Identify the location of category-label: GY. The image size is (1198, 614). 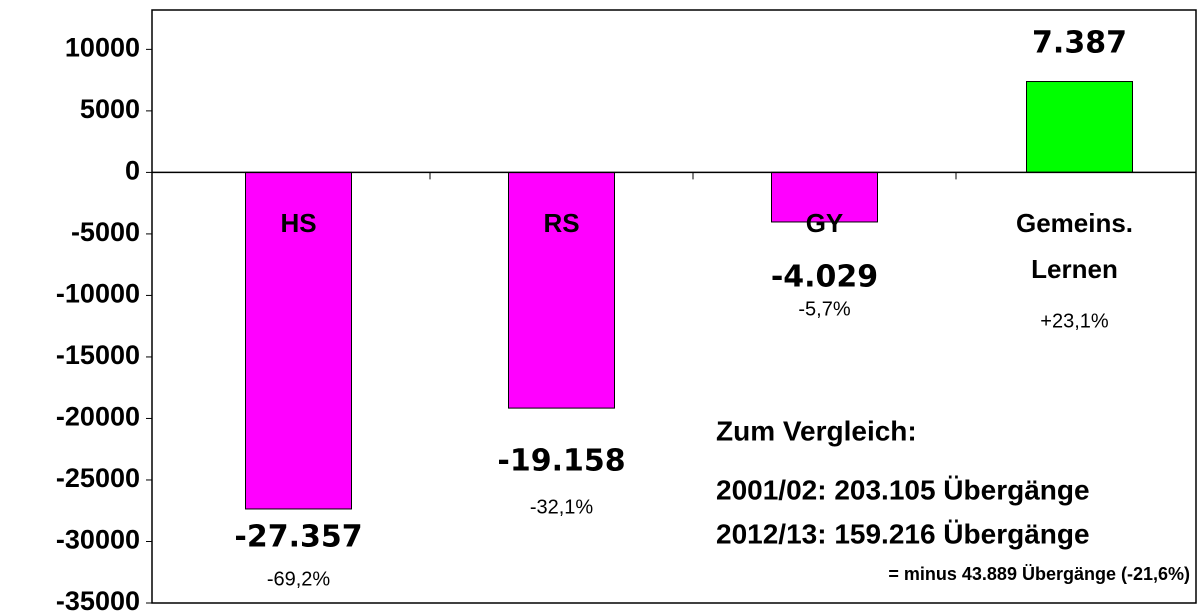
(825, 223).